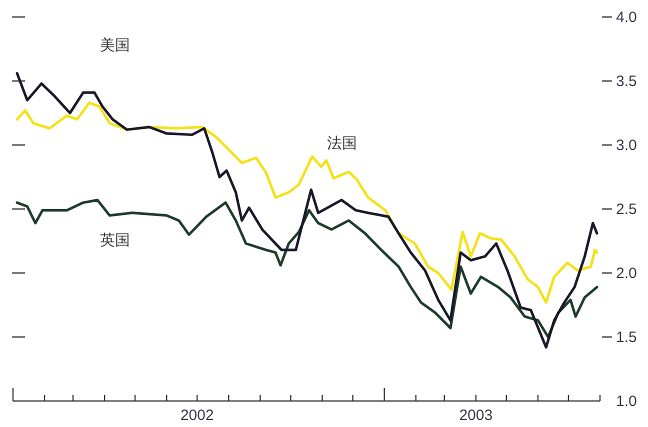 The image size is (648, 427). Describe the element at coordinates (115, 240) in the screenshot. I see `series-label: 英国` at that location.